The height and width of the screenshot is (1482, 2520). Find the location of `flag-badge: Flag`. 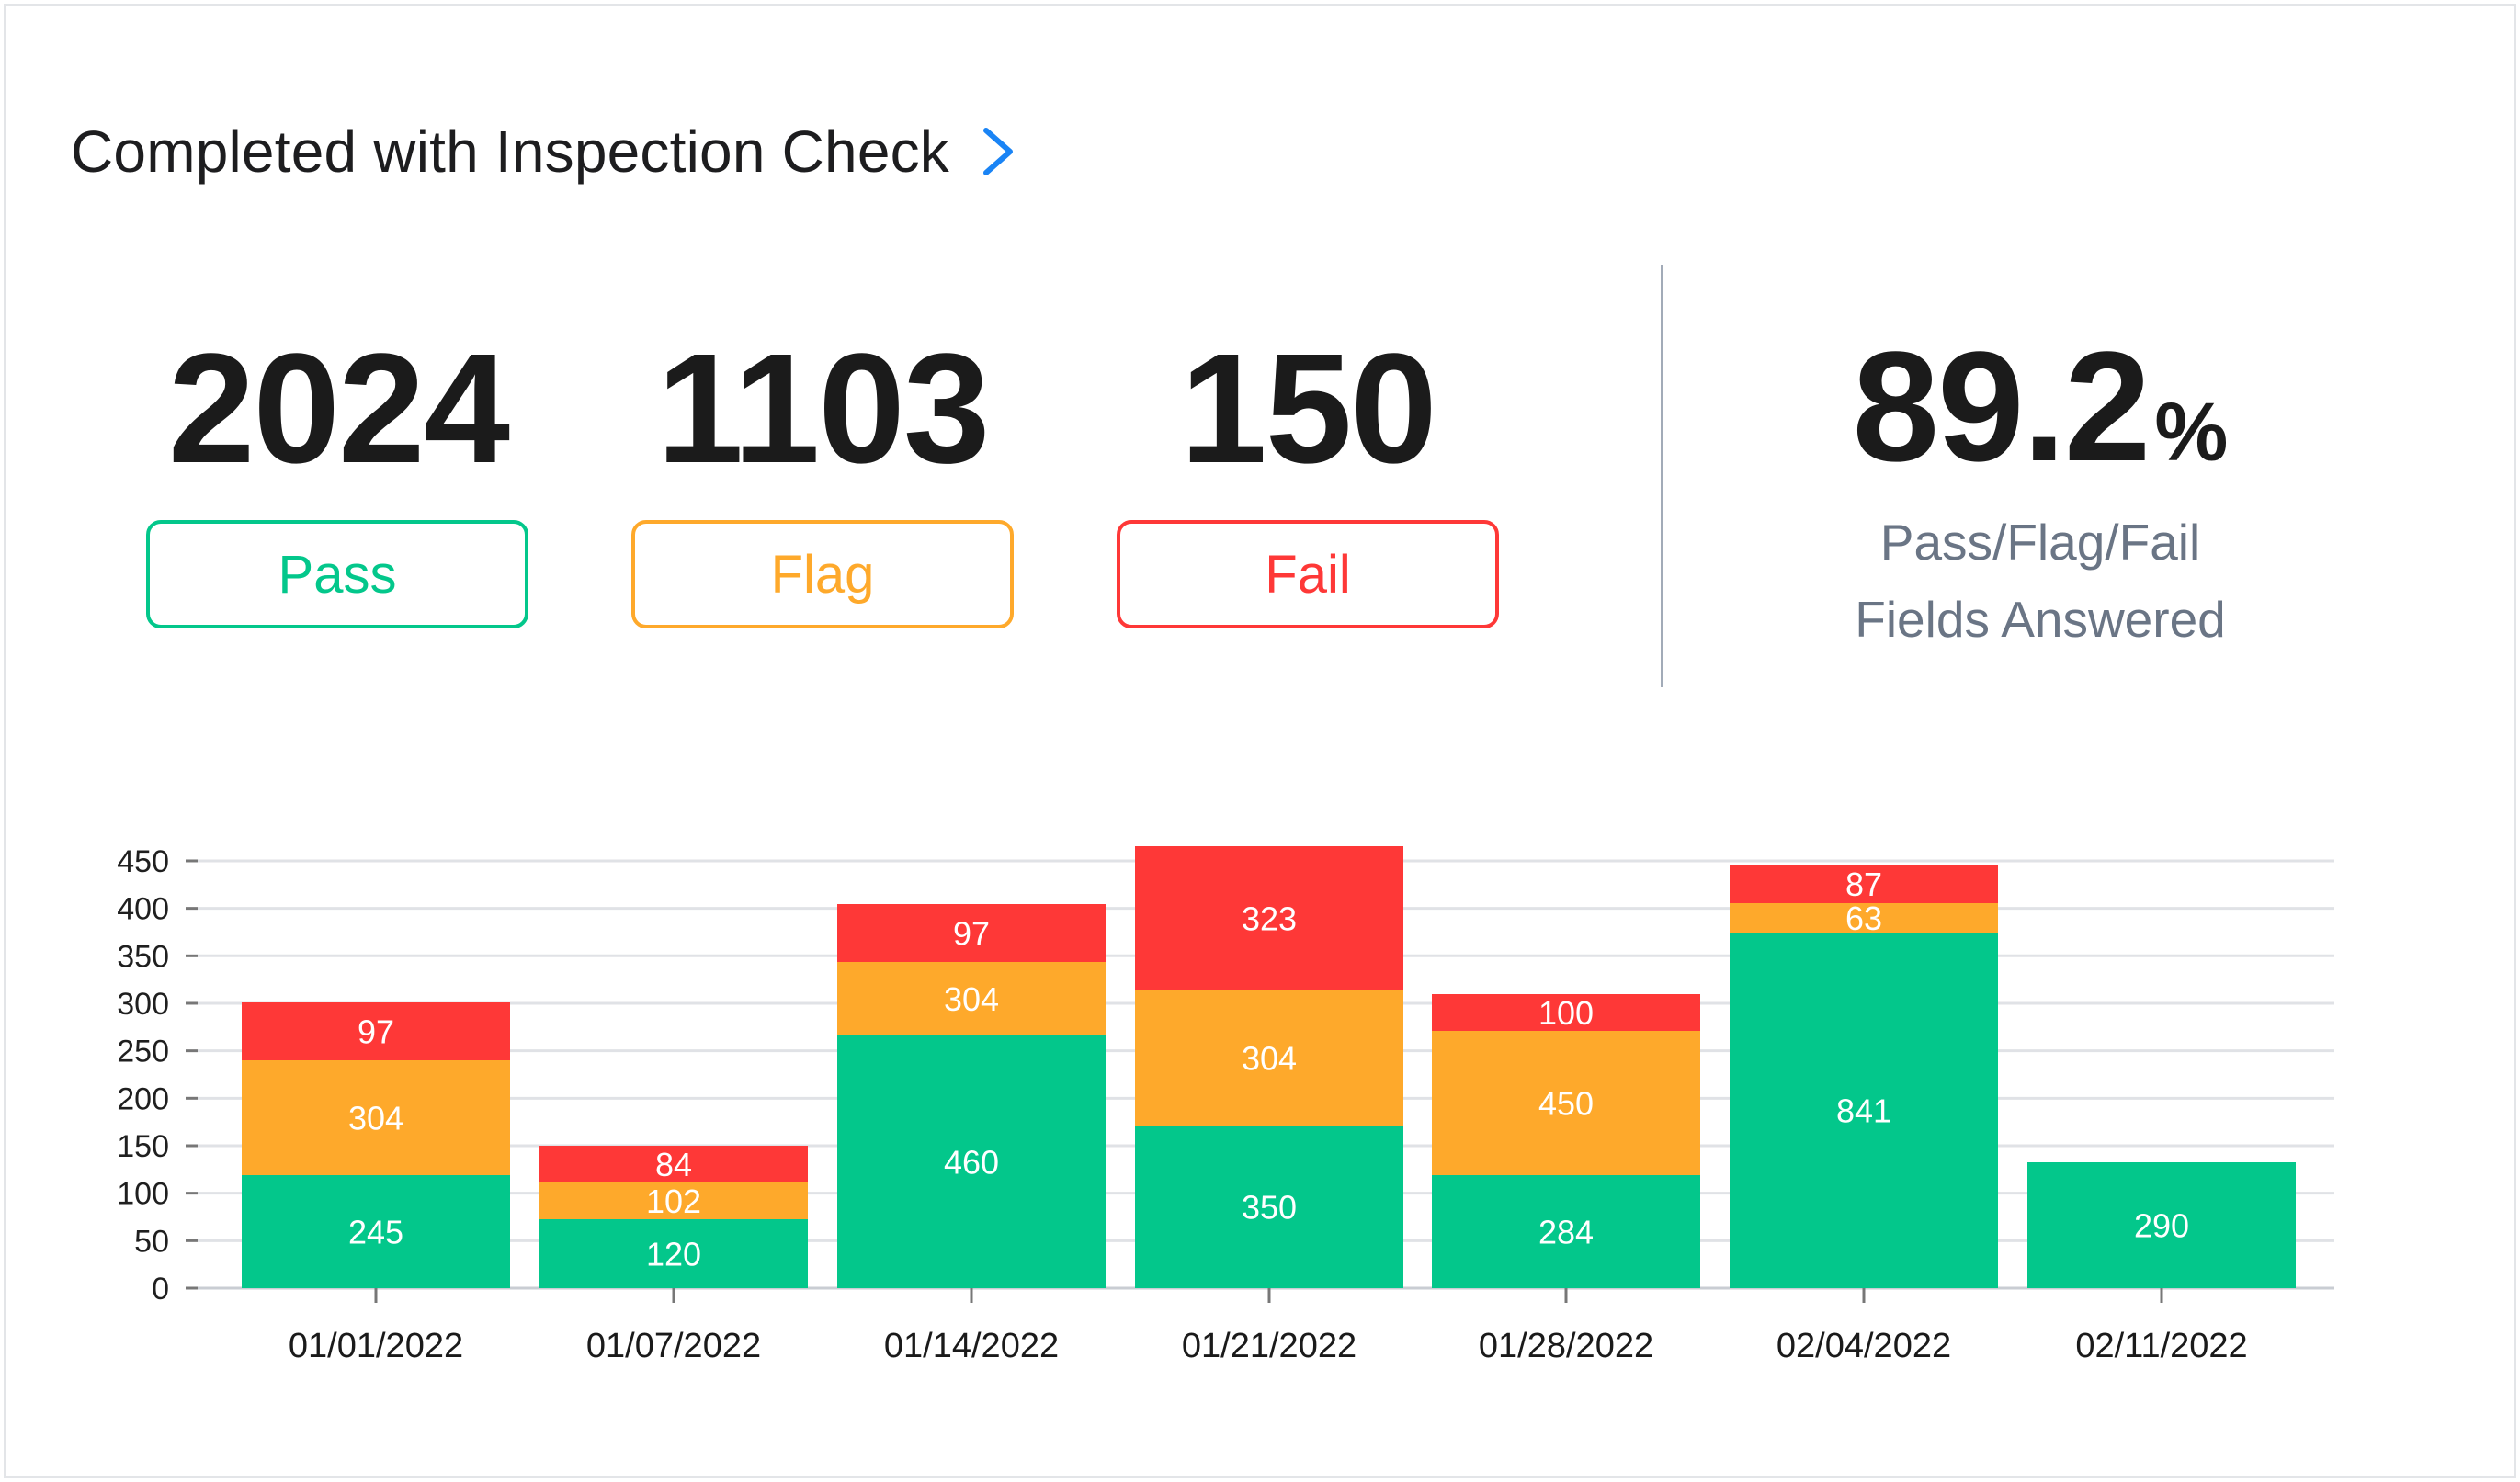

flag-badge: Flag is located at coordinates (822, 574).